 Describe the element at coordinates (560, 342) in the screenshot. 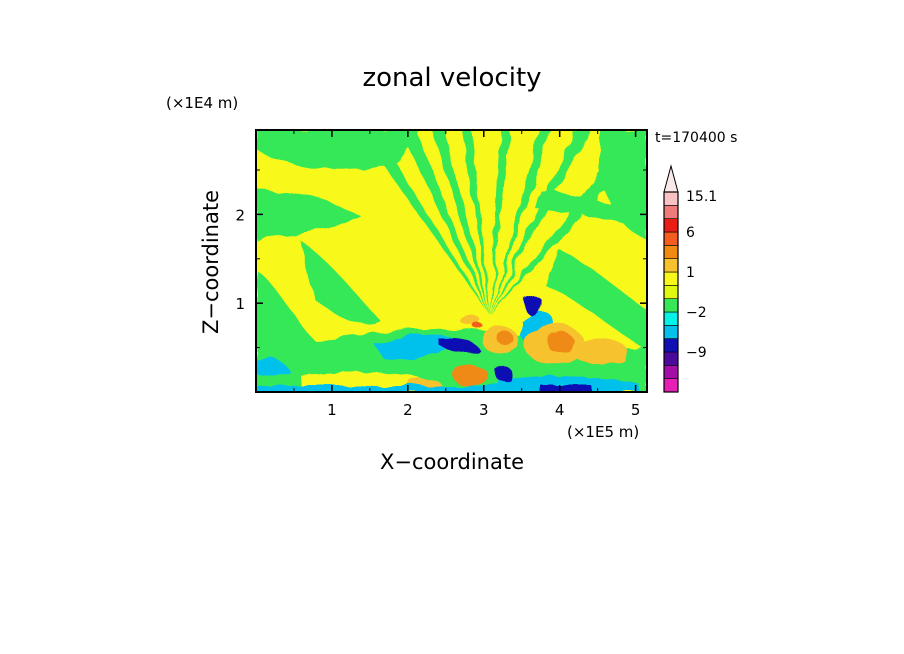

I see `blob-orange-right-core` at that location.